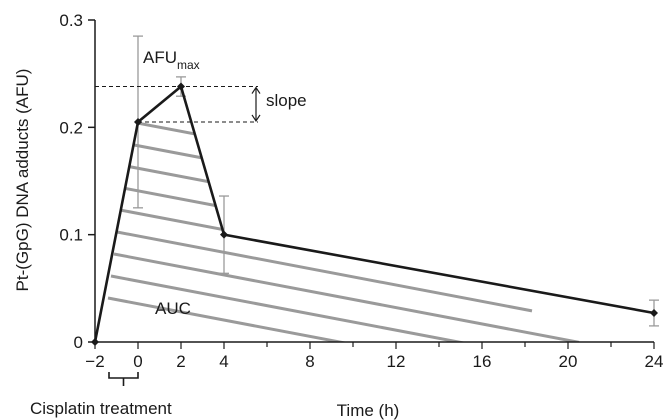  What do you see at coordinates (137, 361) in the screenshot?
I see `x-tick-label: 0` at bounding box center [137, 361].